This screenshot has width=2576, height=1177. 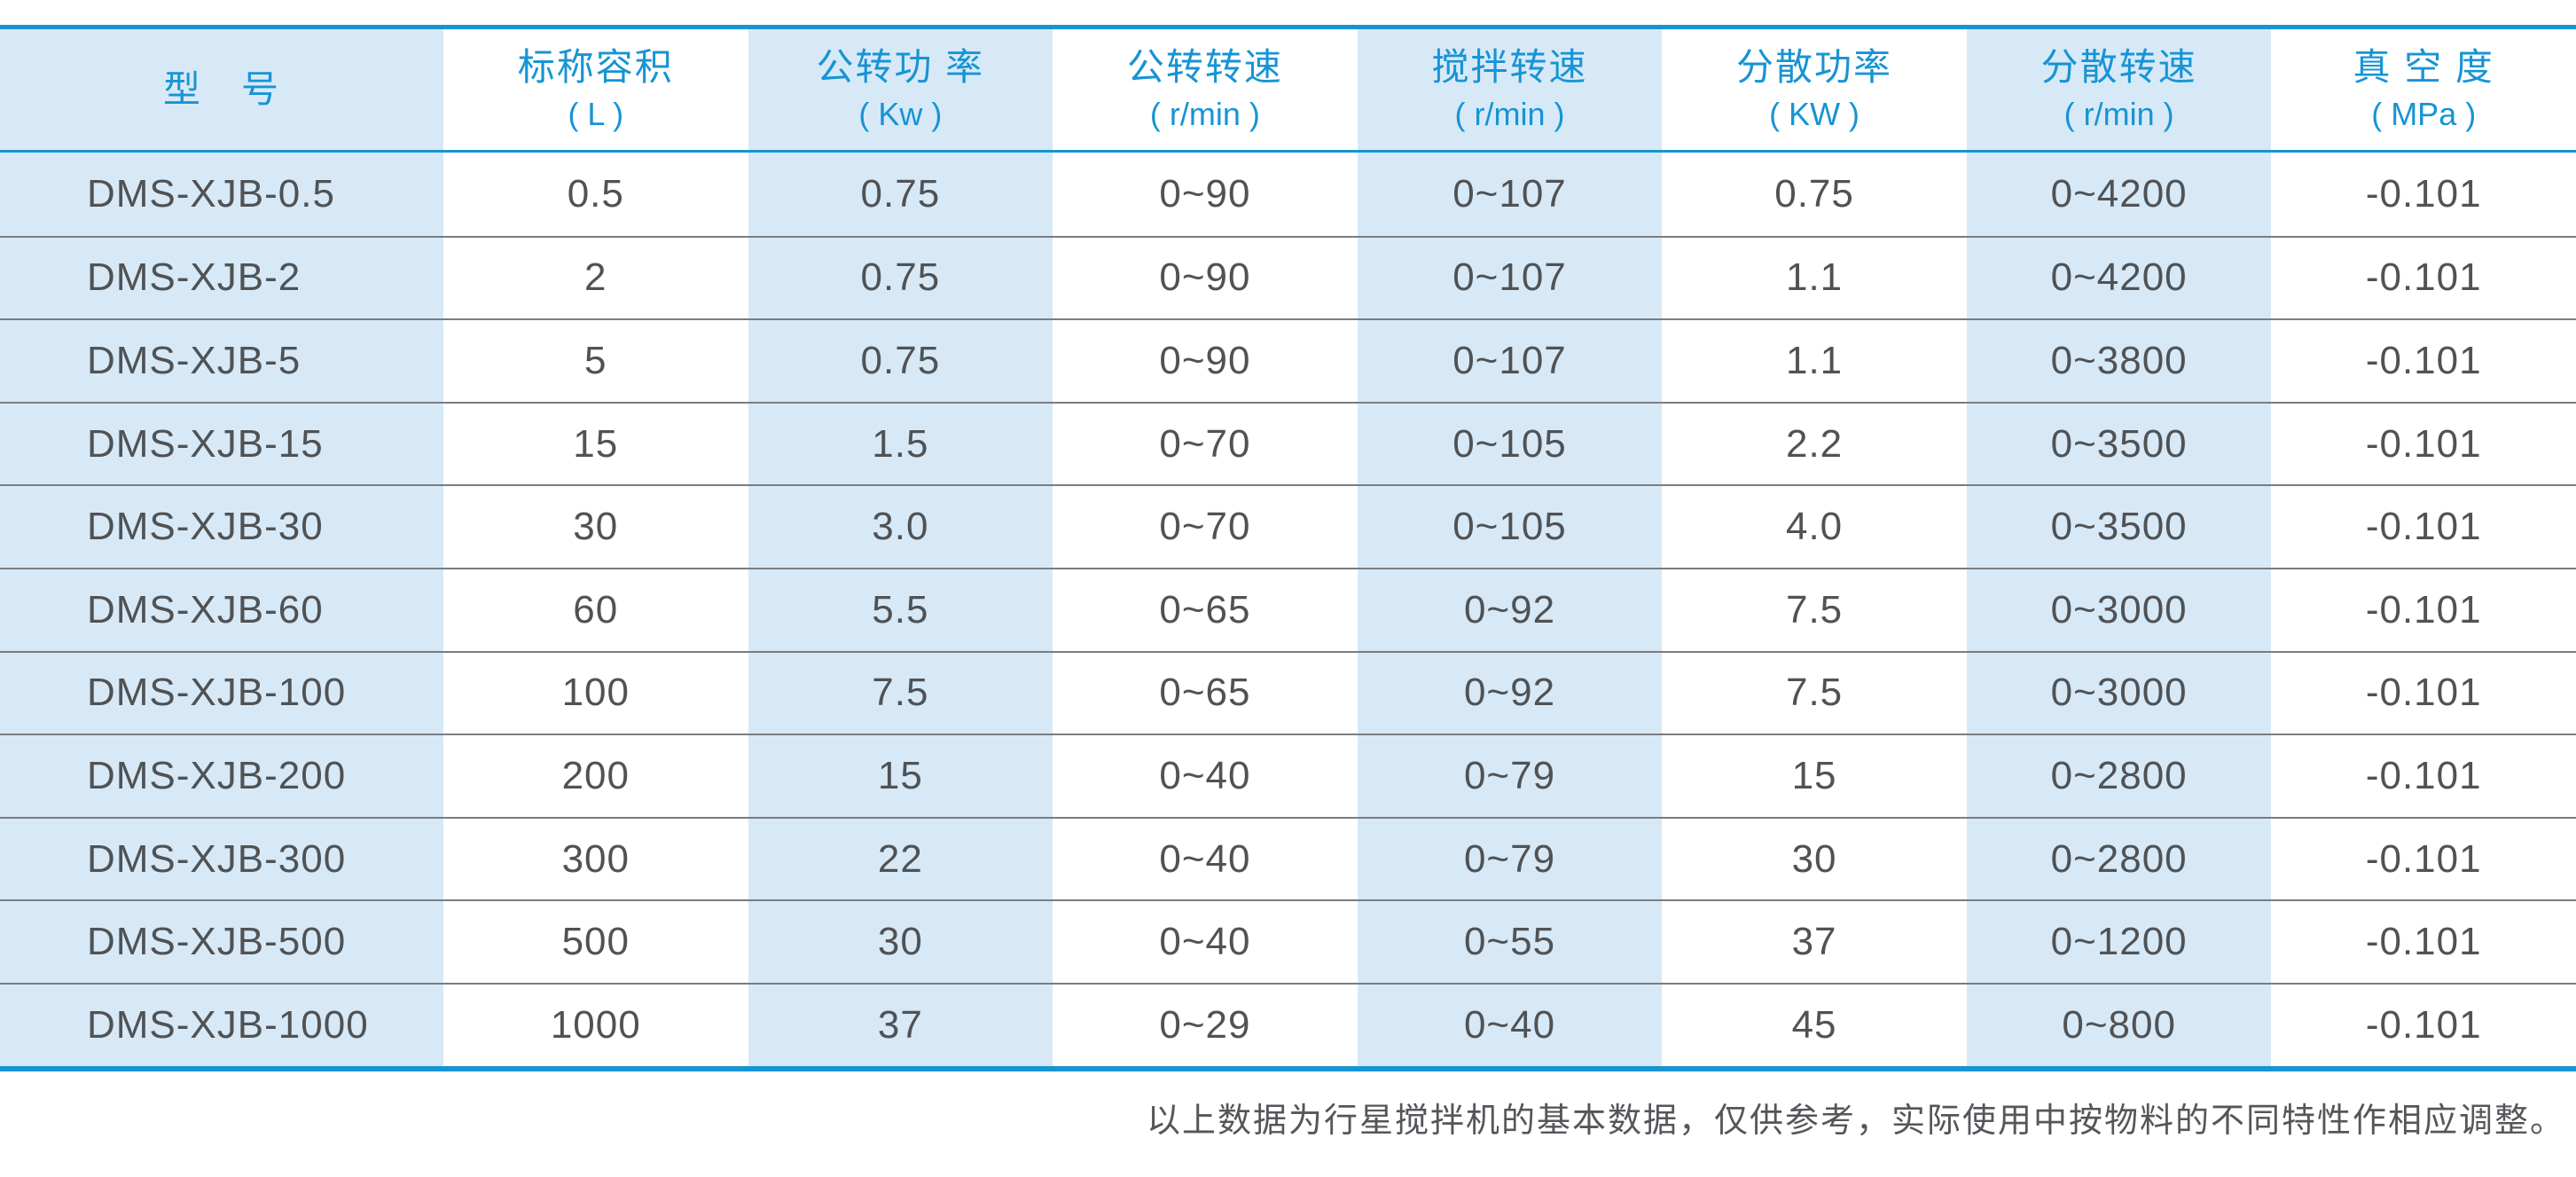 What do you see at coordinates (1288, 277) in the screenshot?
I see `table-row: DMS-XJB-2 2 0.75 0~90 0~107 1.1 0~4200 -0.101` at bounding box center [1288, 277].